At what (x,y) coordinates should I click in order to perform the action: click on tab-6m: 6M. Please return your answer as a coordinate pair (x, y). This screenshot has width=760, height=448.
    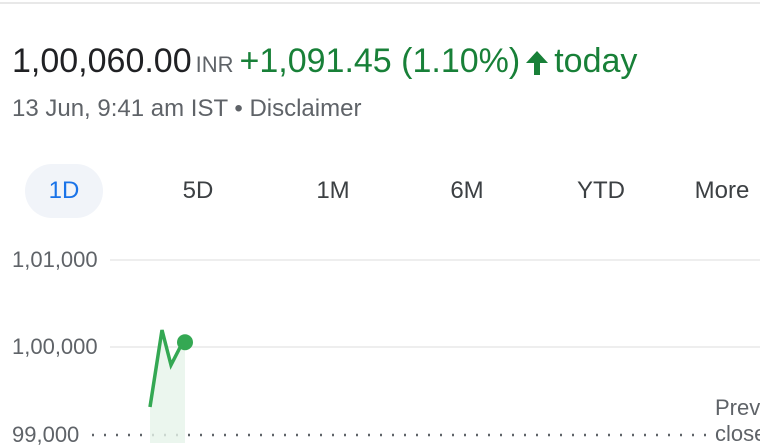
    Looking at the image, I should click on (467, 190).